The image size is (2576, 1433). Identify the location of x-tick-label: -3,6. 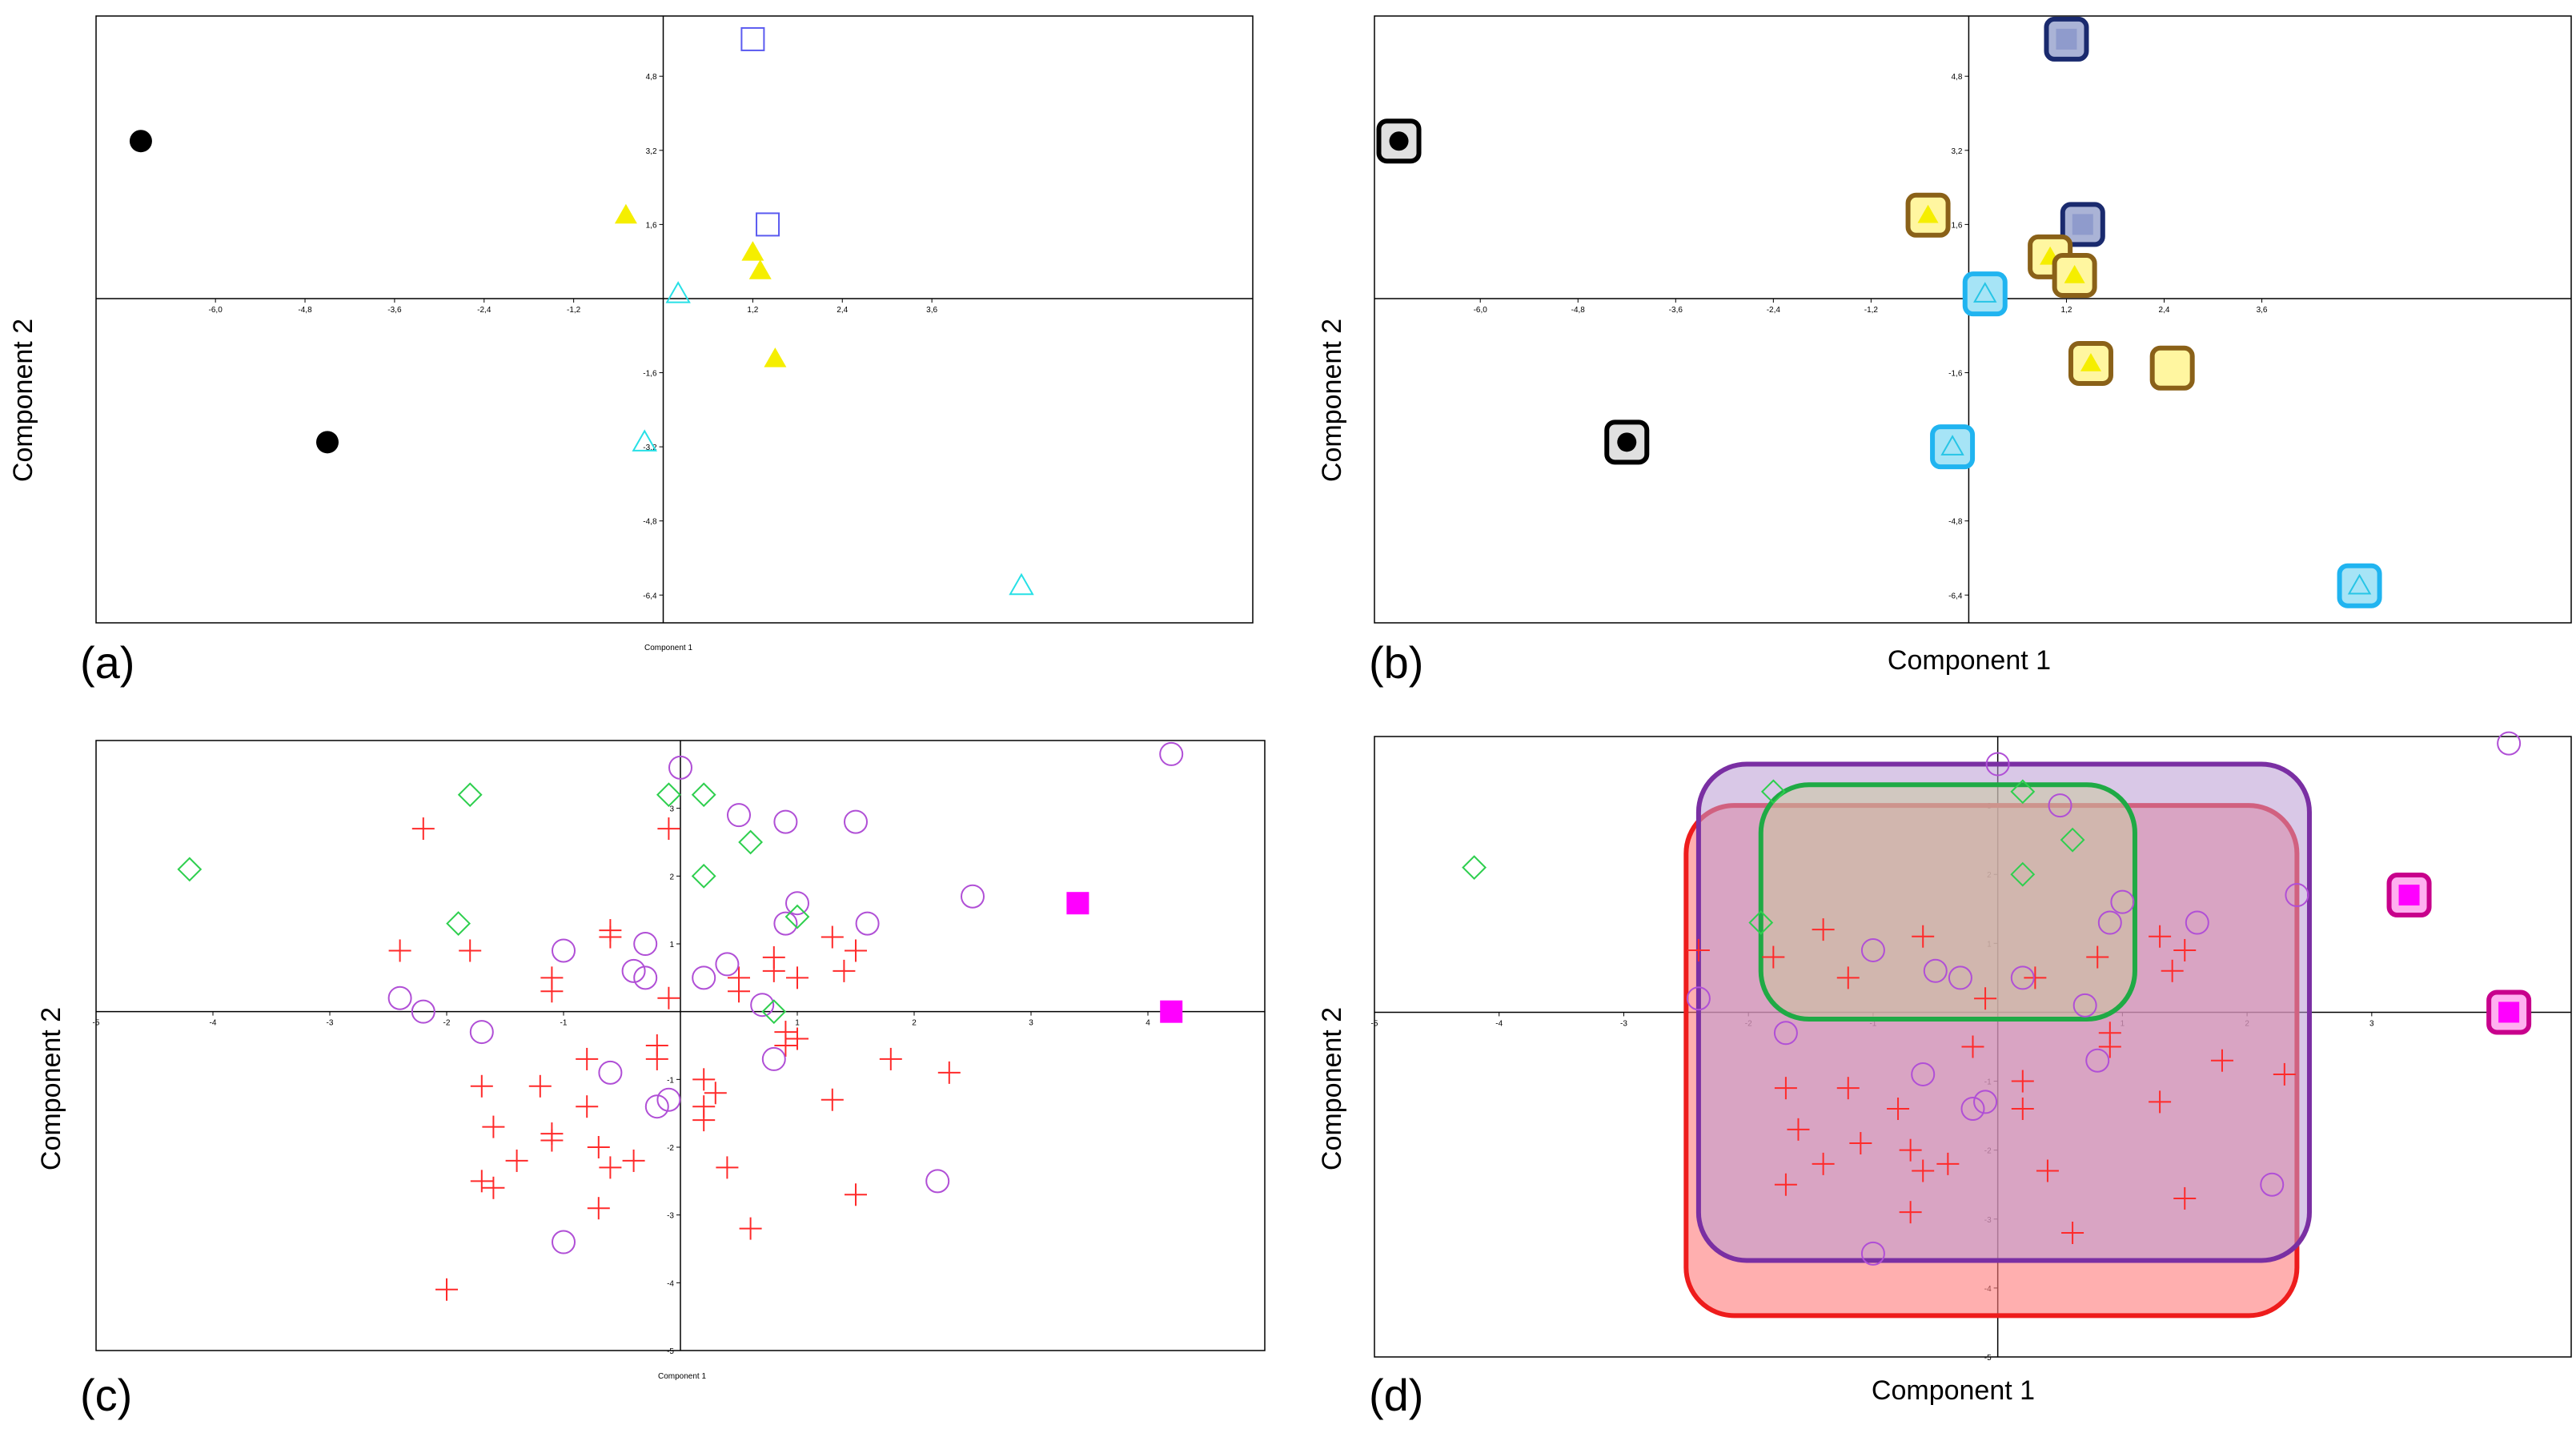
(395, 310).